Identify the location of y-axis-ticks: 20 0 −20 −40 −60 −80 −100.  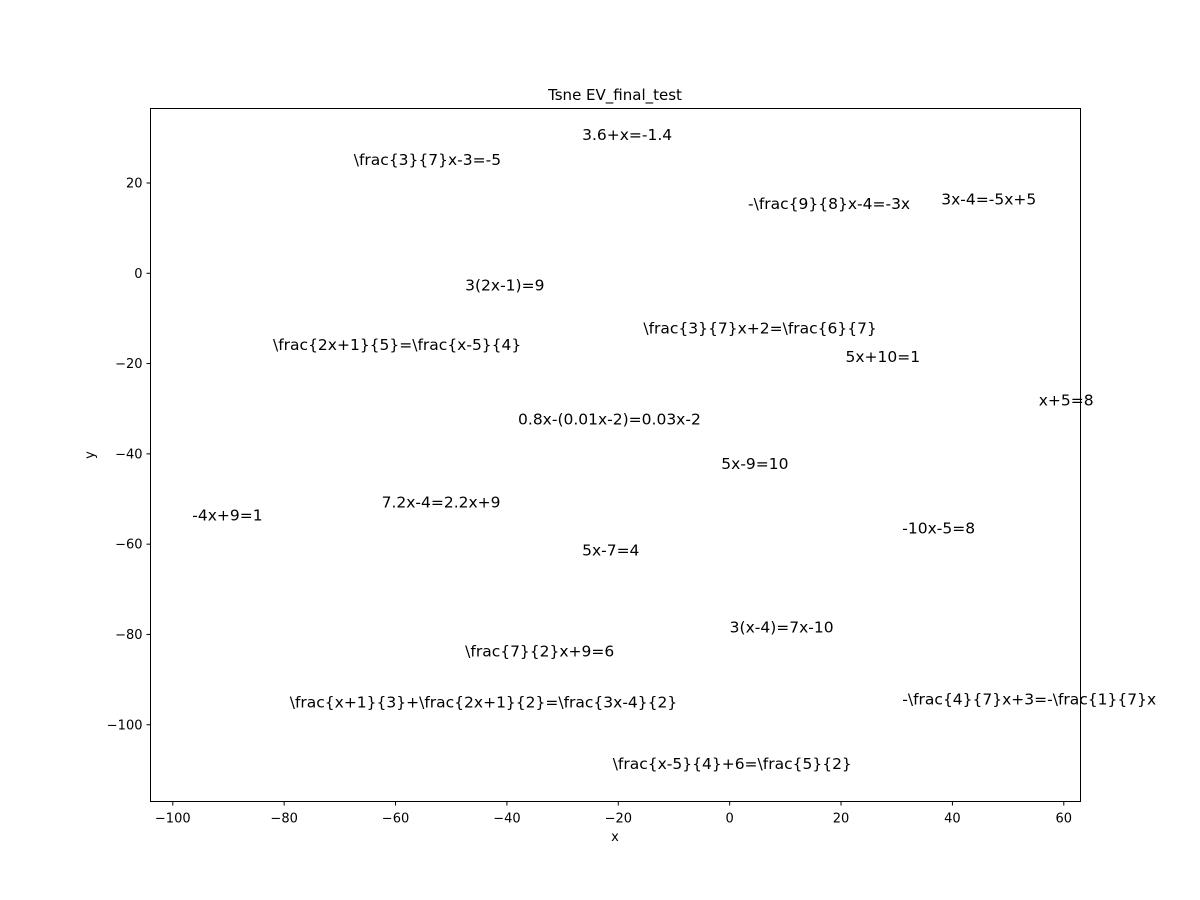
(129, 454).